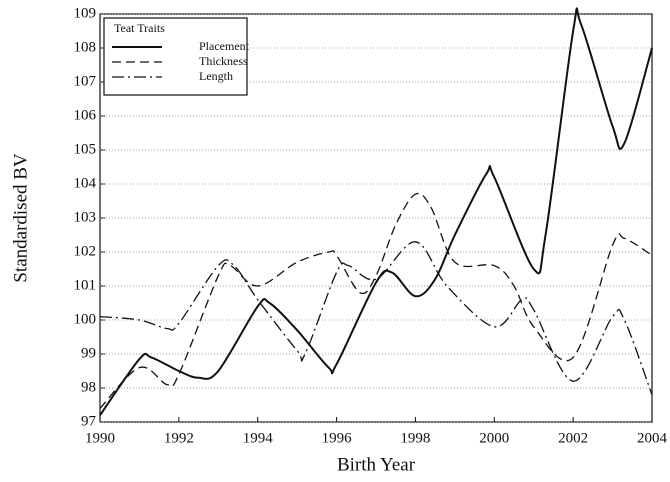 This screenshot has width=670, height=482. What do you see at coordinates (85, 319) in the screenshot?
I see `y-tick-label: 100` at bounding box center [85, 319].